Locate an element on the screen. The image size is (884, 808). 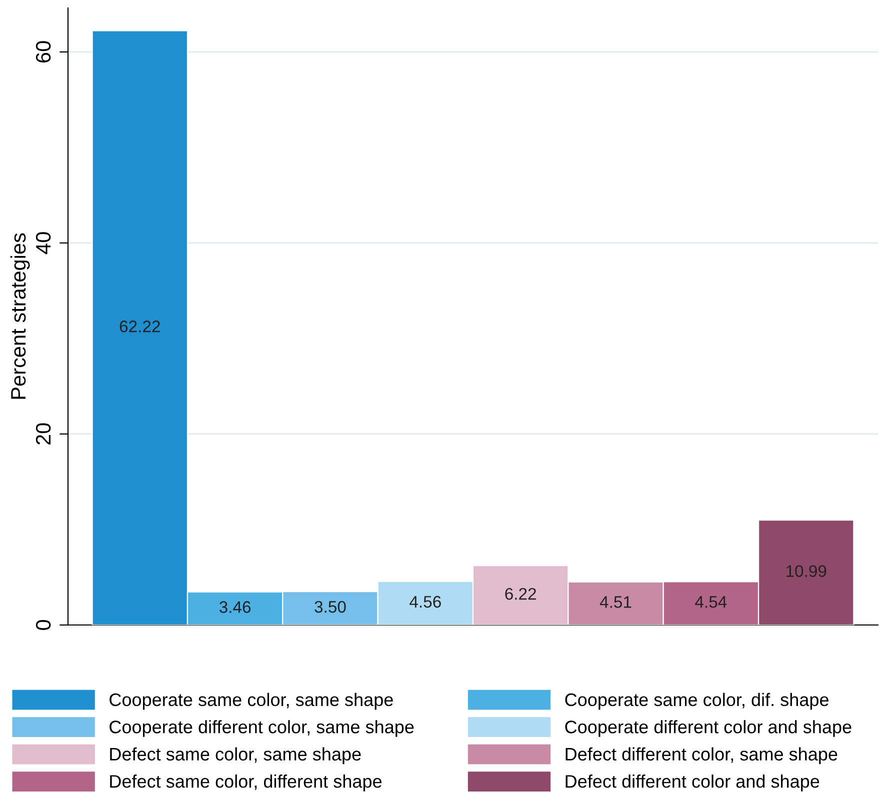
data-label: 3.50 is located at coordinates (330, 606).